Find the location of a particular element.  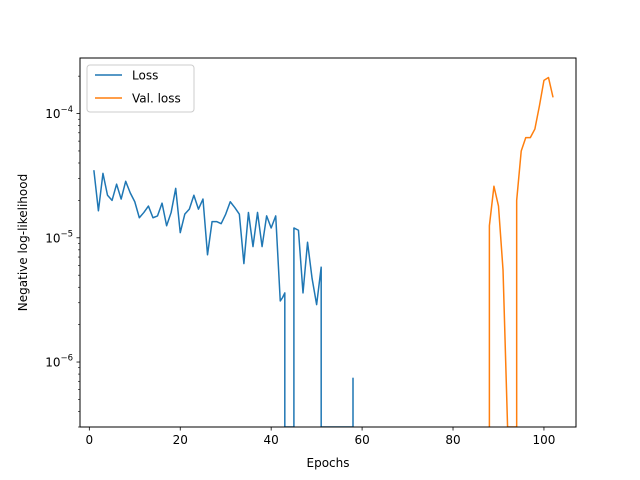

x-axis: 0 20 40 60 80 100 is located at coordinates (320, 437).